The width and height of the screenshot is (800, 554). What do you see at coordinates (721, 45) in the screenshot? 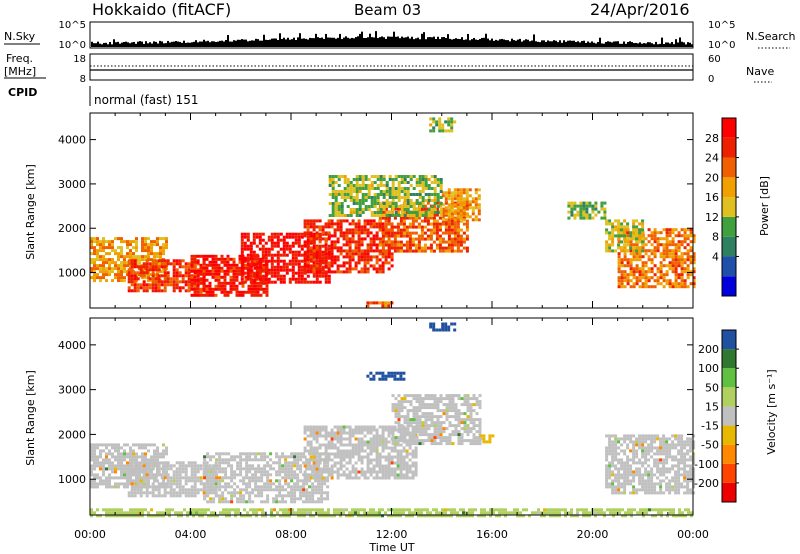
I see `noise-tick-right-bottom: 10^0` at bounding box center [721, 45].